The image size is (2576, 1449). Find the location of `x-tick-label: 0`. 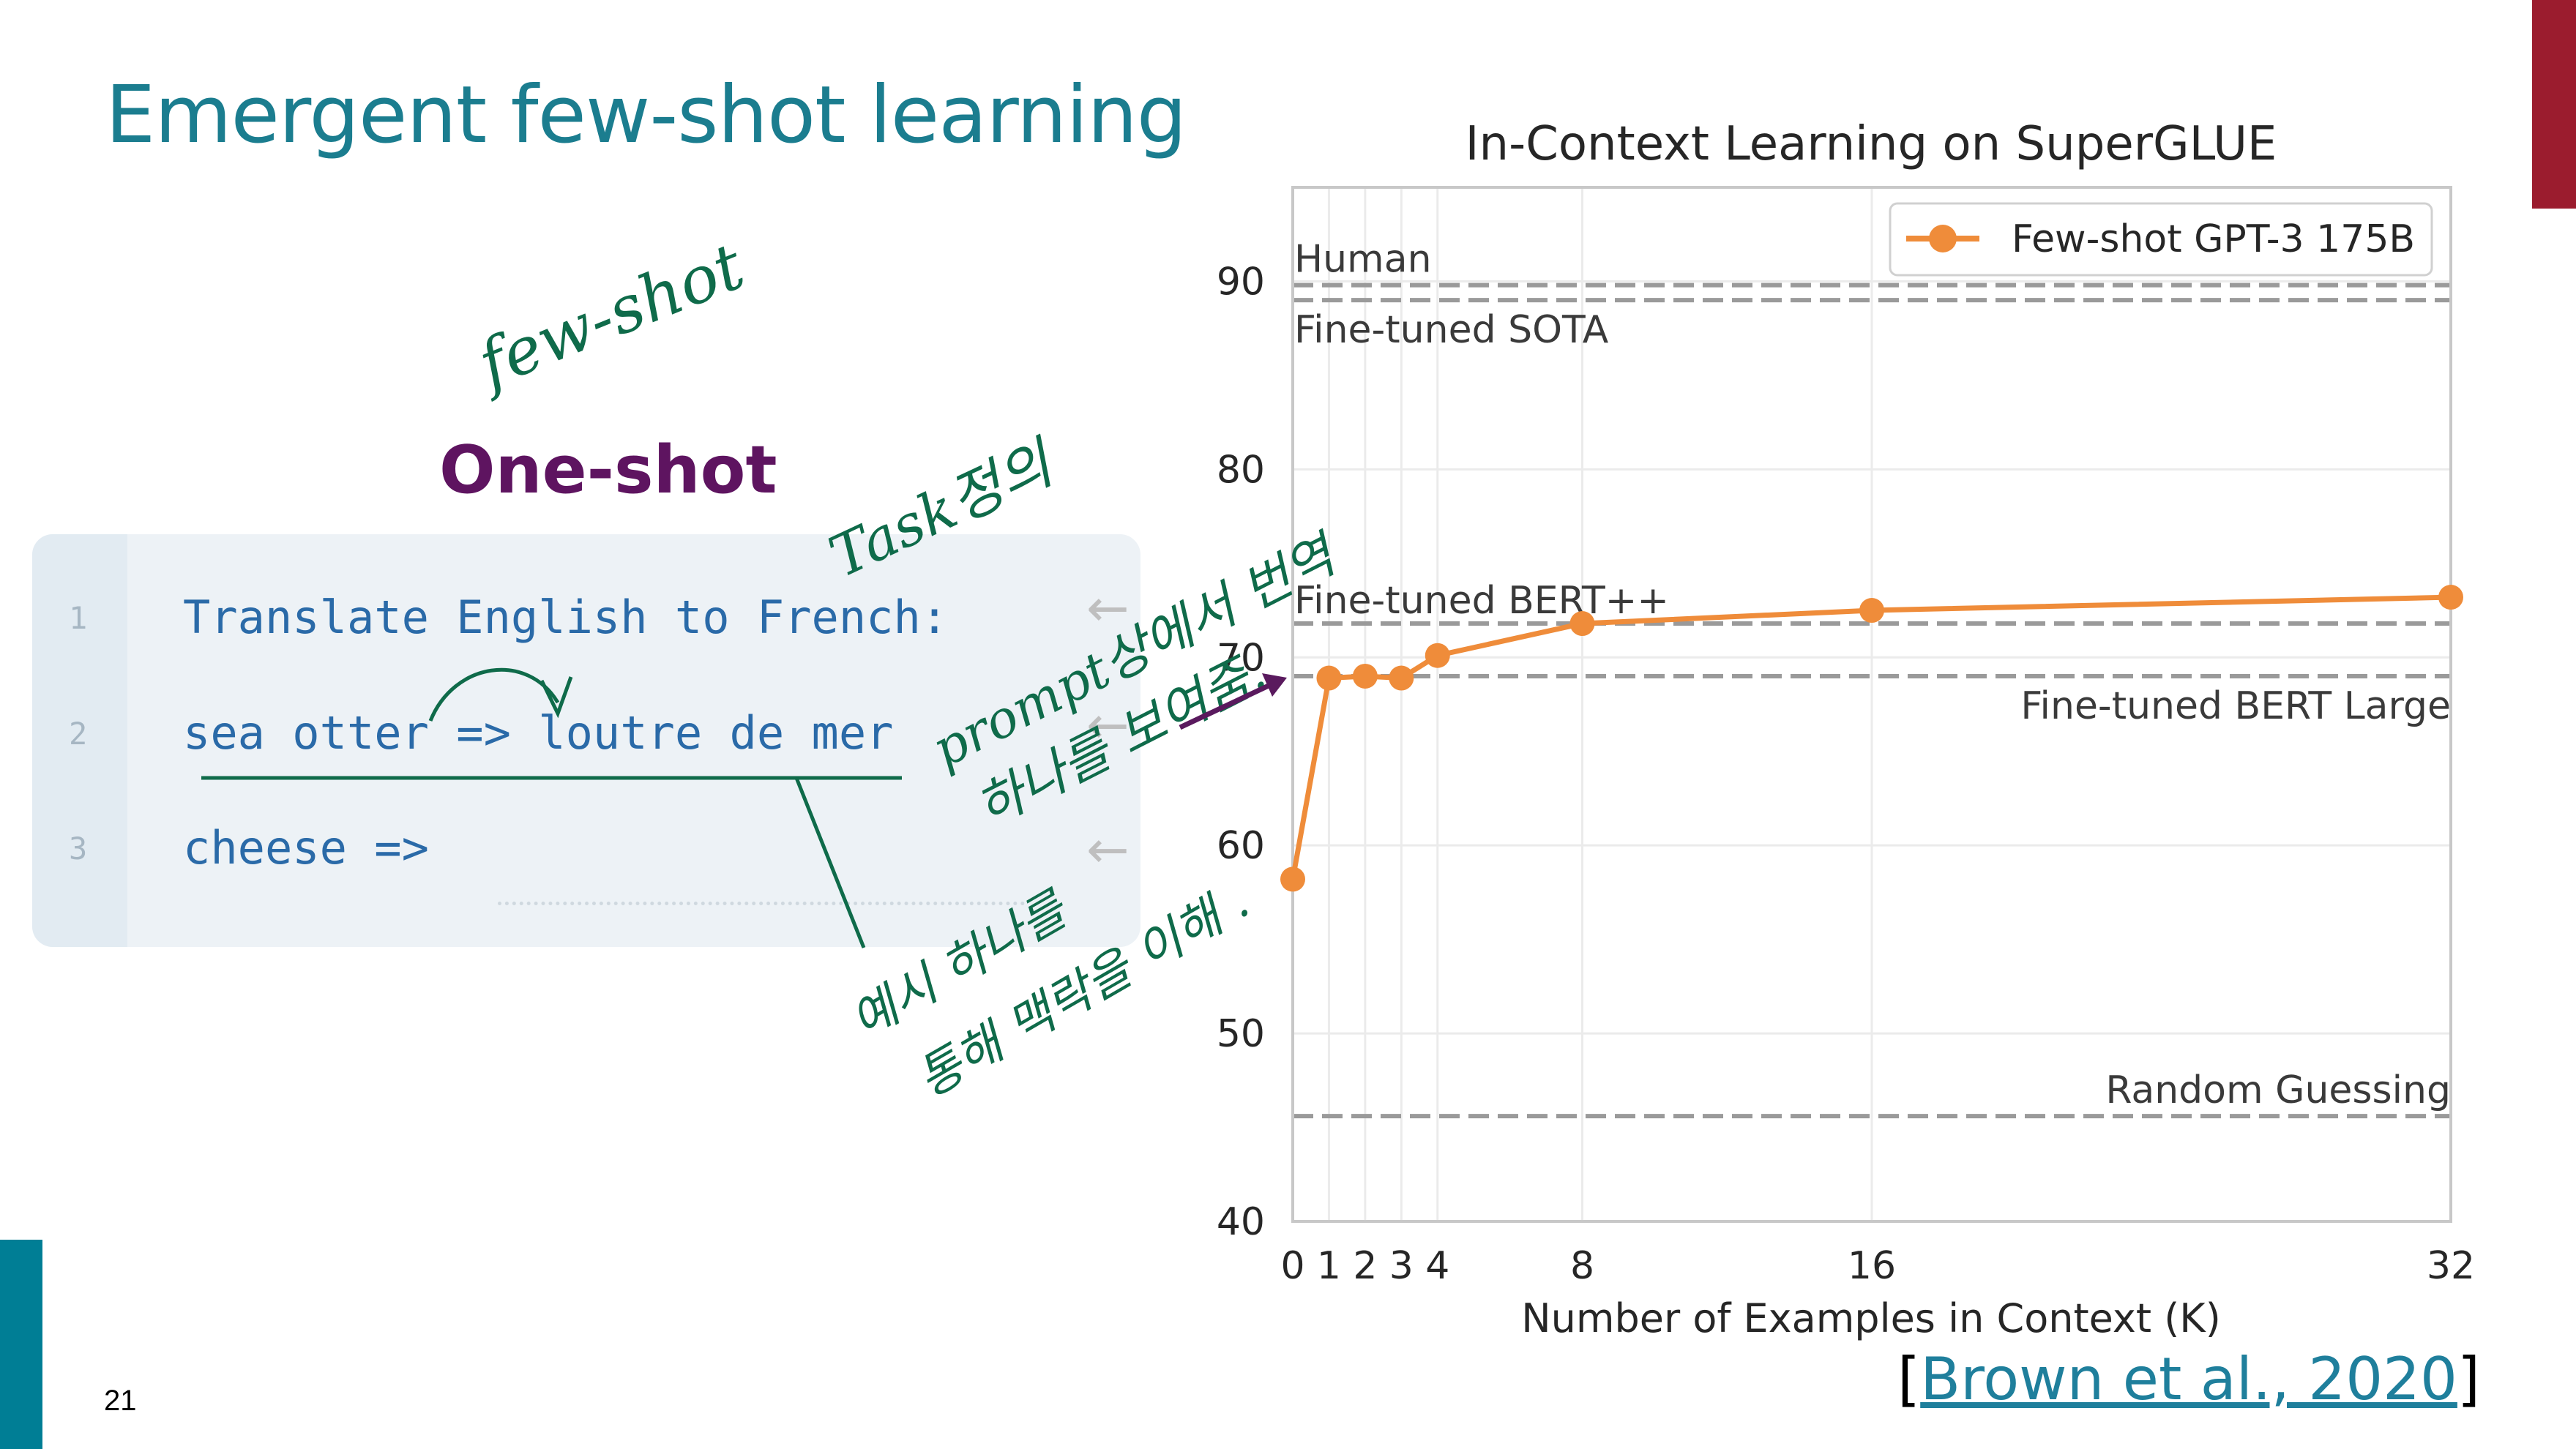

x-tick-label: 0 is located at coordinates (1292, 1266).